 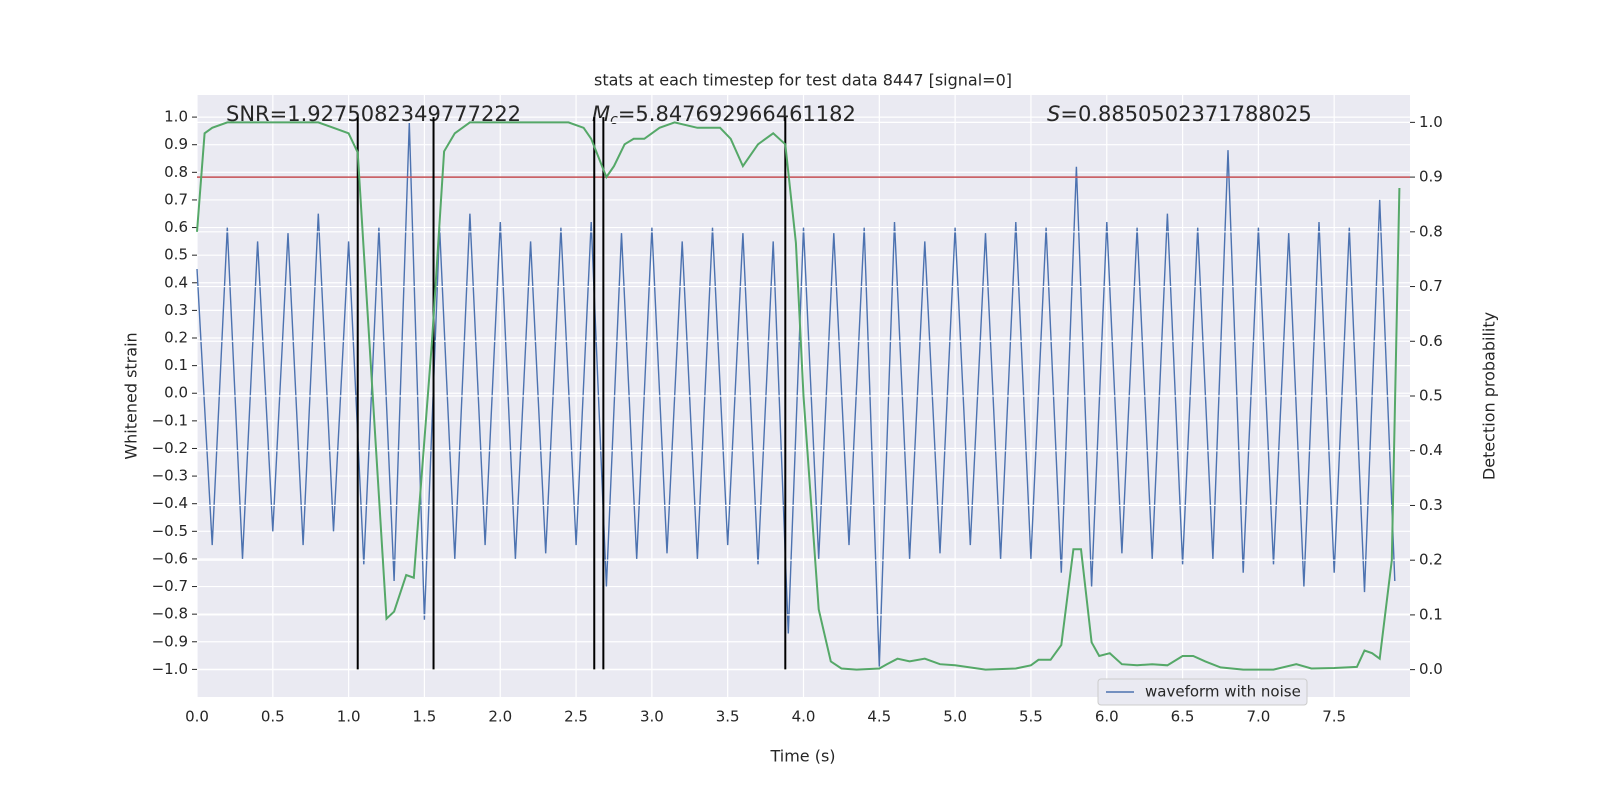 What do you see at coordinates (176, 393) in the screenshot?
I see `y-tick-label: 0.0` at bounding box center [176, 393].